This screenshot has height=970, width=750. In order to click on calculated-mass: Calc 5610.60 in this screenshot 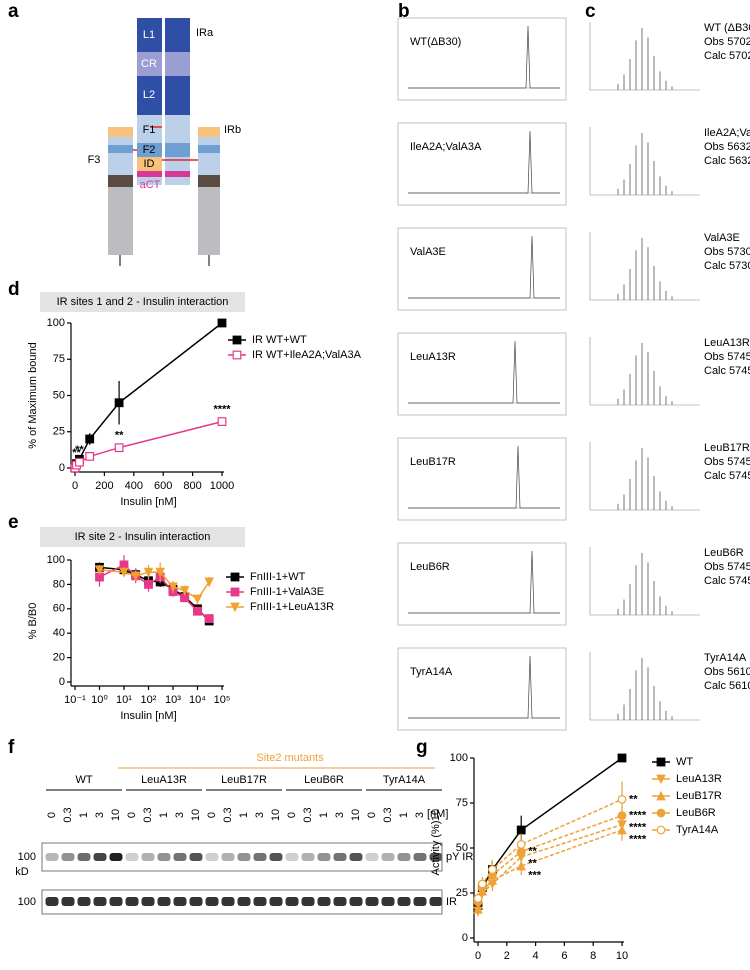, I will do `click(727, 686)`.